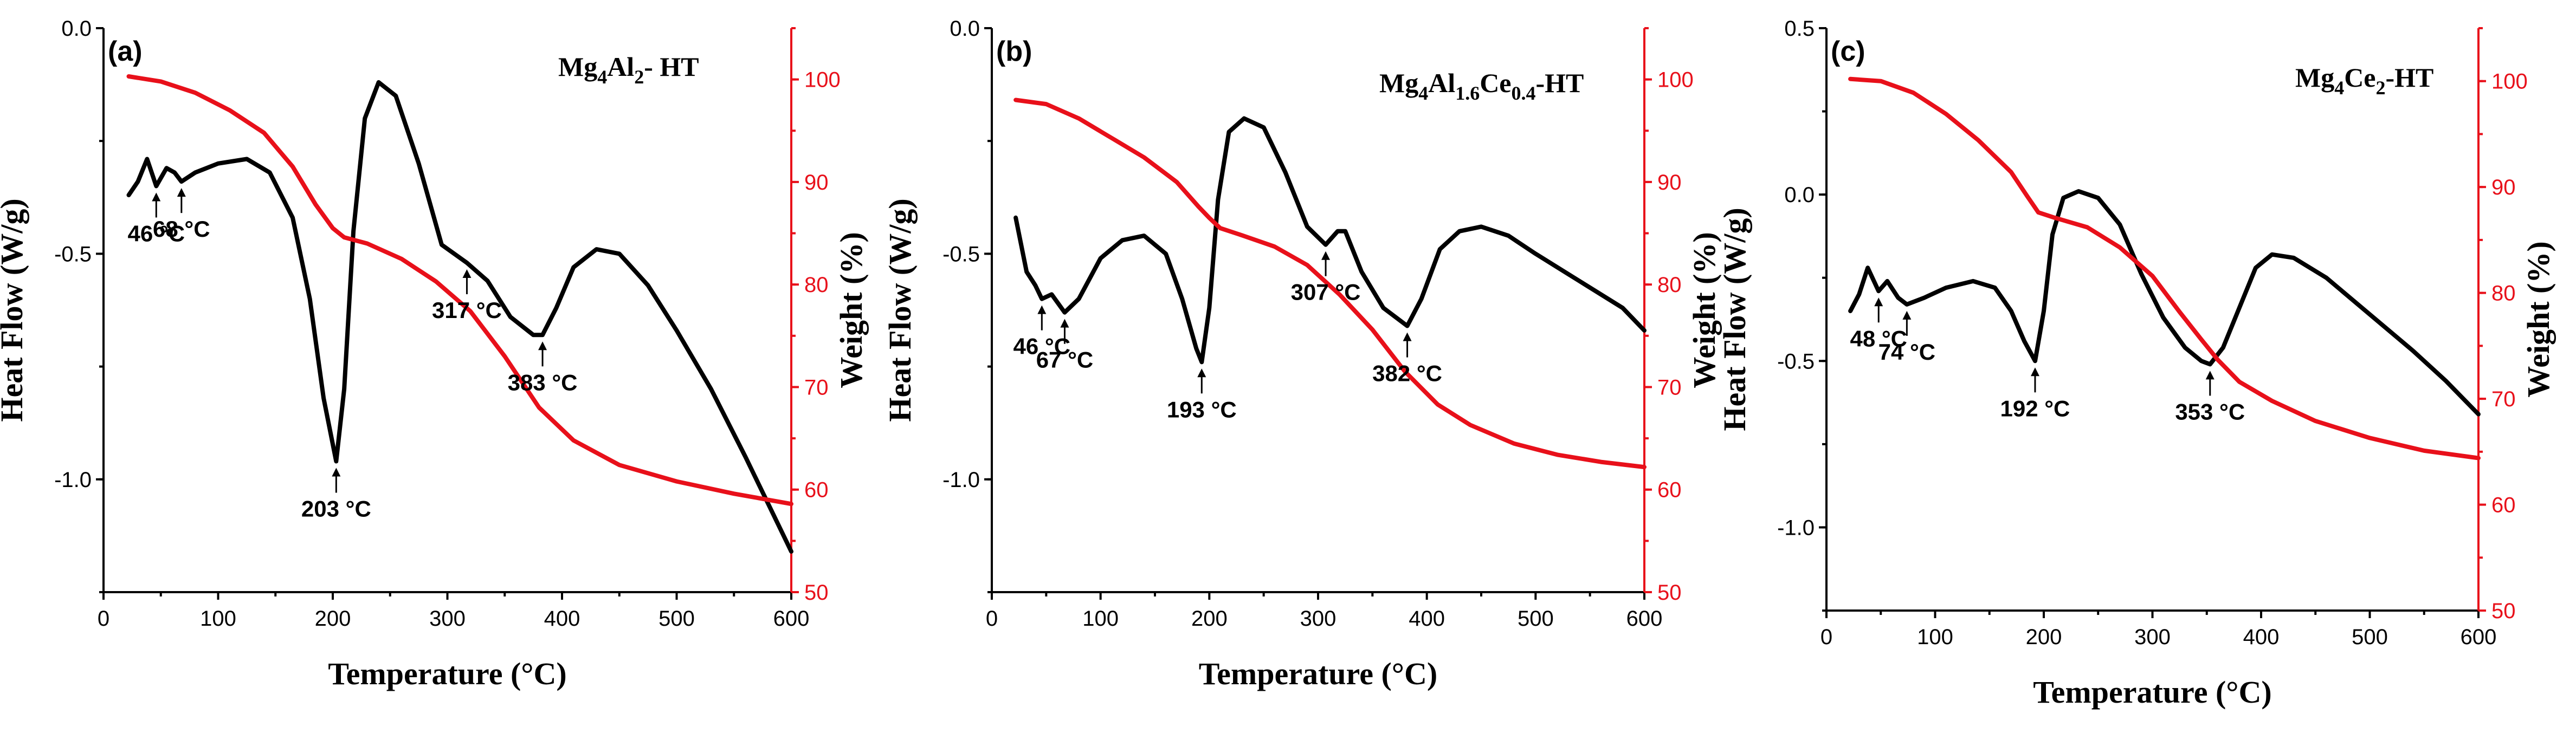 This screenshot has width=2576, height=733. Describe the element at coordinates (1495, 83) in the screenshot. I see `formula-part: Ce` at that location.